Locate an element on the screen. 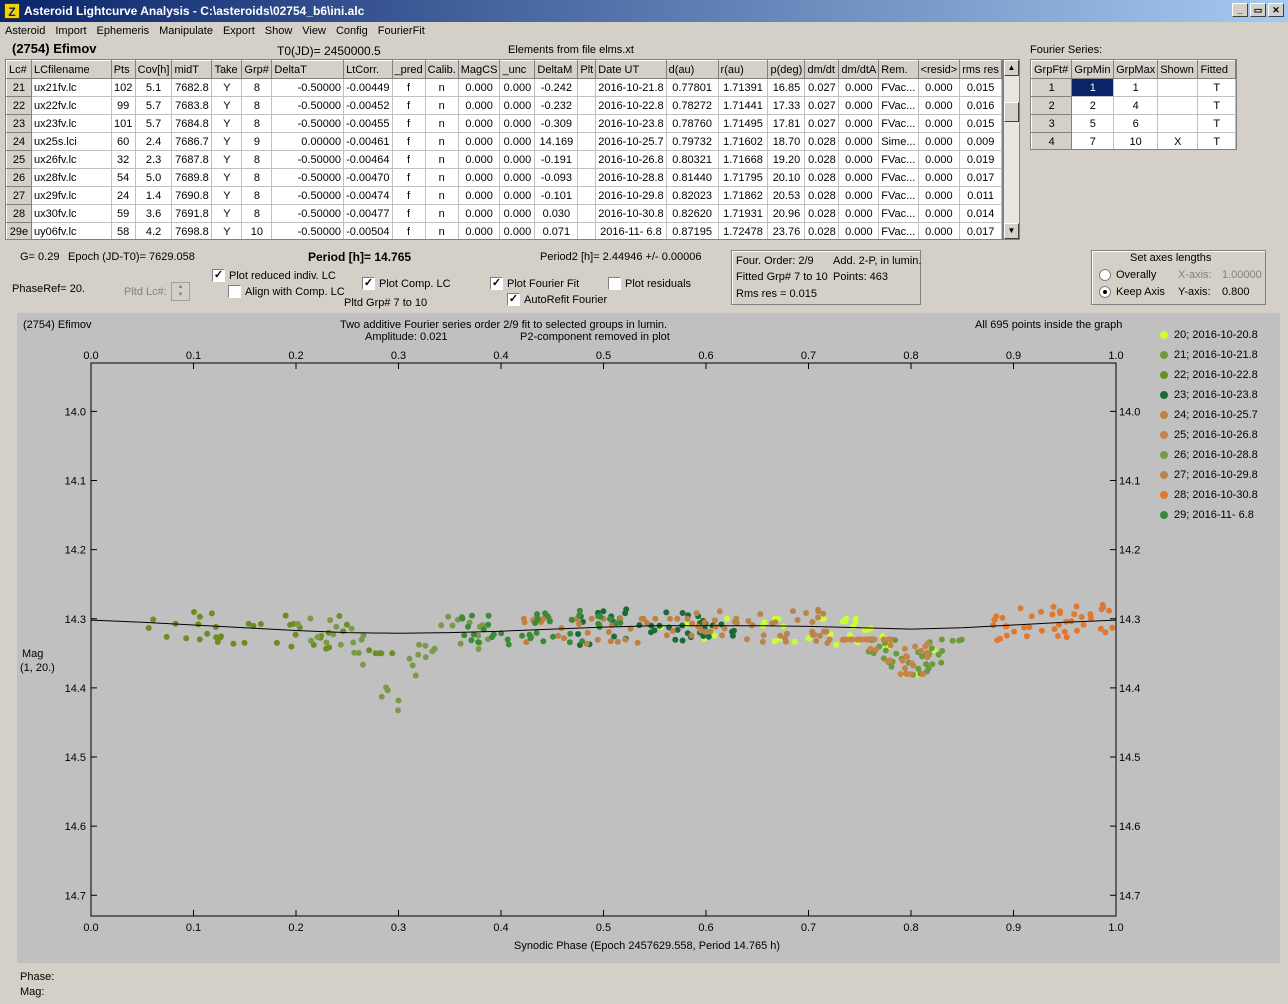 Image resolution: width=1288 pixels, height=1004 pixels. spin-down-icon: ▼ is located at coordinates (180, 295).